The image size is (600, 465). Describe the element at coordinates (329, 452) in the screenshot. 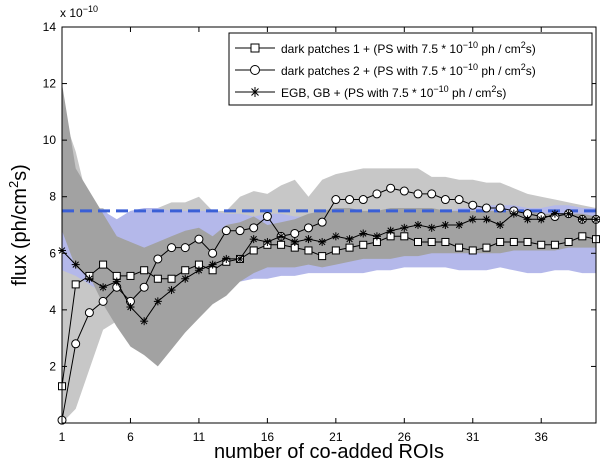

I see `x-axis-title: number of co-added ROIs` at that location.